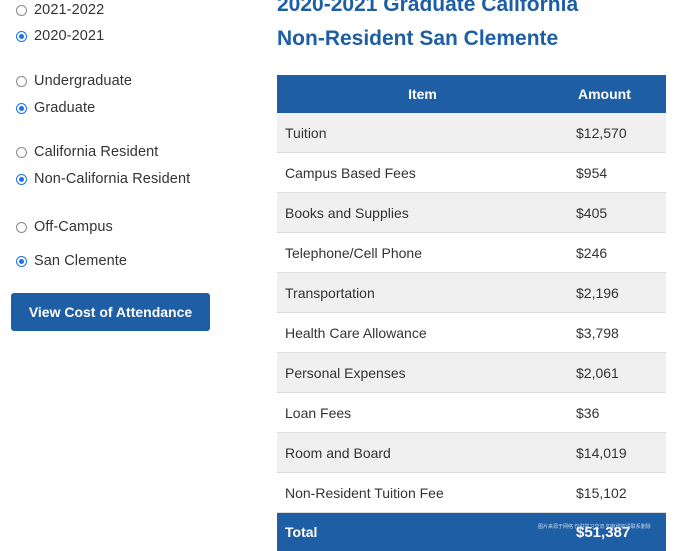  What do you see at coordinates (422, 94) in the screenshot?
I see `header-item: Item` at bounding box center [422, 94].